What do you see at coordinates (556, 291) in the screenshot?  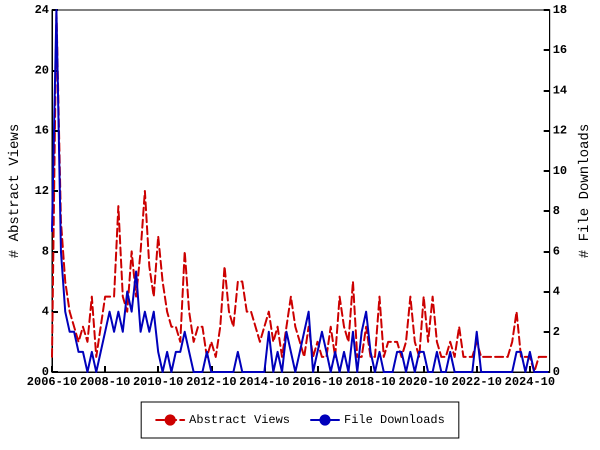 I see `y2-tick-label: 4` at bounding box center [556, 291].